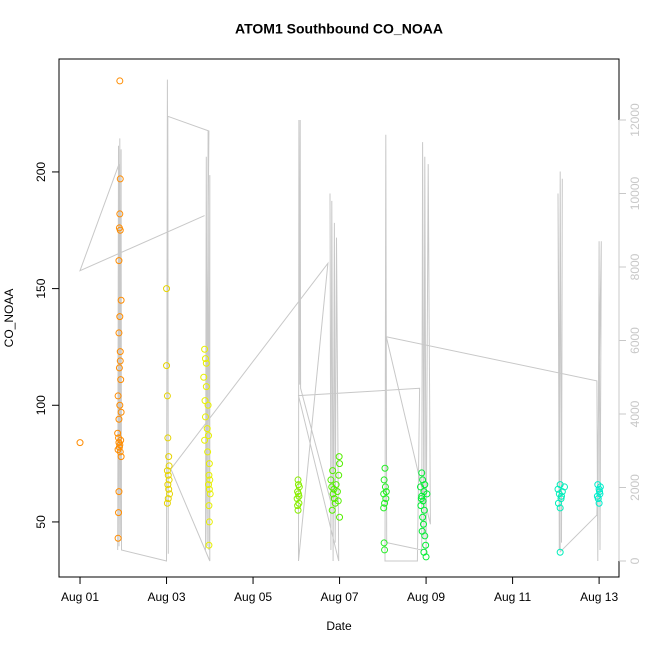 The height and width of the screenshot is (650, 650). I want to click on y2-tick-label: 0, so click(635, 560).